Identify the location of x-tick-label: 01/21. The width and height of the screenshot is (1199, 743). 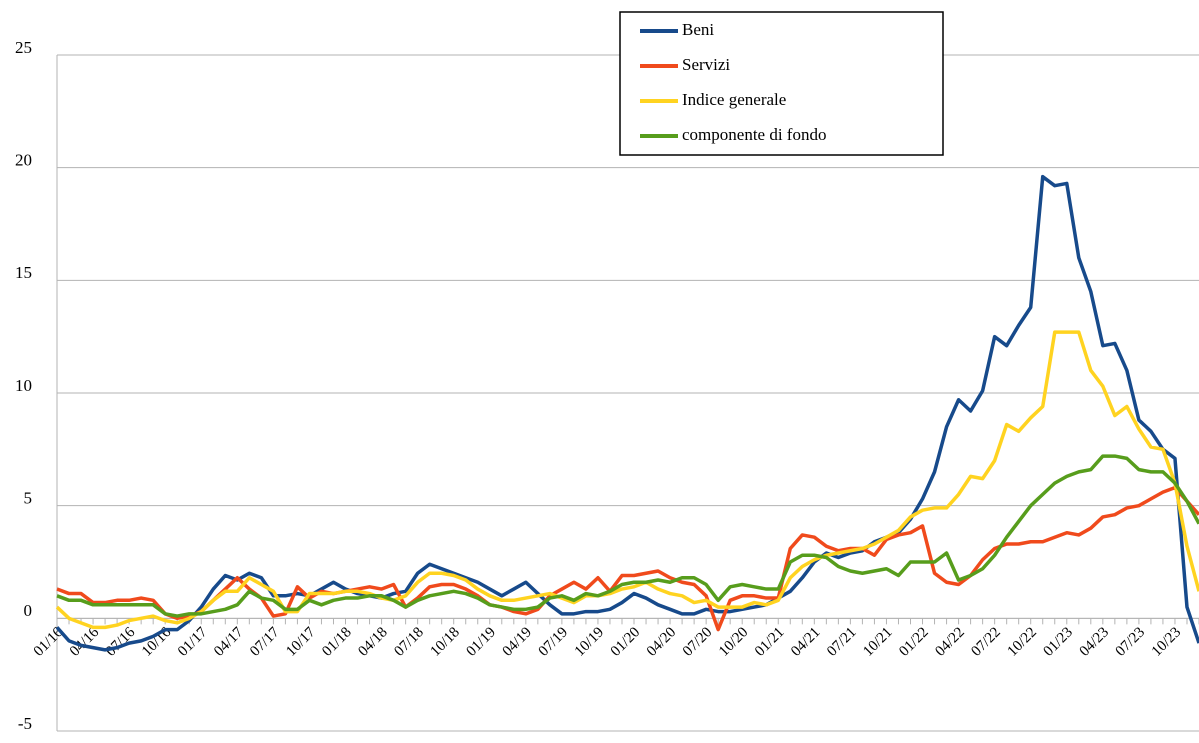
(769, 641).